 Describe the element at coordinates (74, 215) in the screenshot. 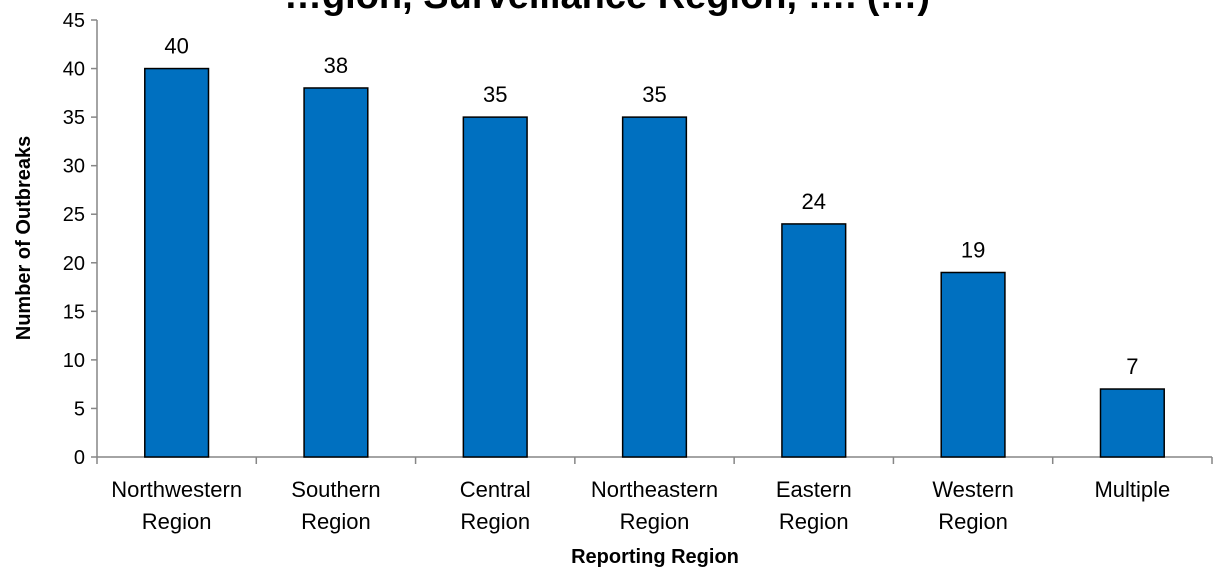

I see `y-tick-label: 25` at that location.